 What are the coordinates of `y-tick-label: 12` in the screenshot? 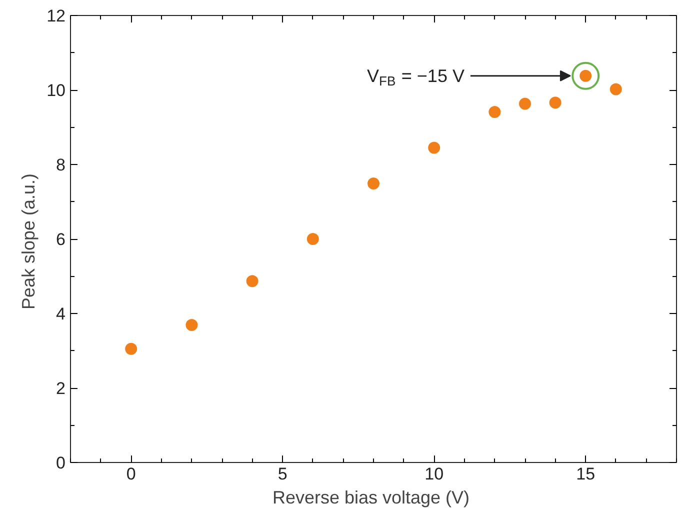 It's located at (56, 16).